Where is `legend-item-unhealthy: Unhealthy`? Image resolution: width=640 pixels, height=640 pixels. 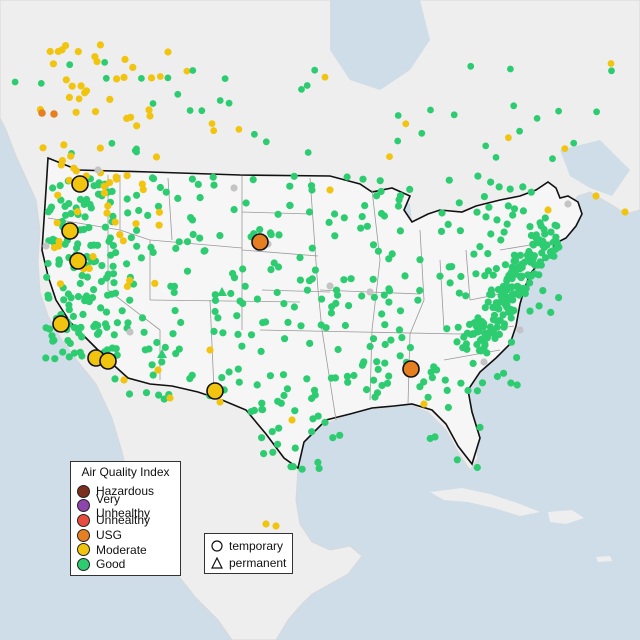 legend-item-unhealthy: Unhealthy is located at coordinates (125, 520).